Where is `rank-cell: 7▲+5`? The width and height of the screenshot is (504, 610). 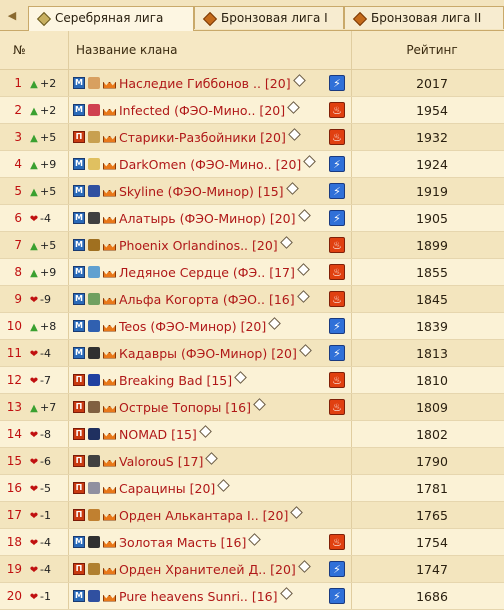 rank-cell: 7▲+5 is located at coordinates (34, 245).